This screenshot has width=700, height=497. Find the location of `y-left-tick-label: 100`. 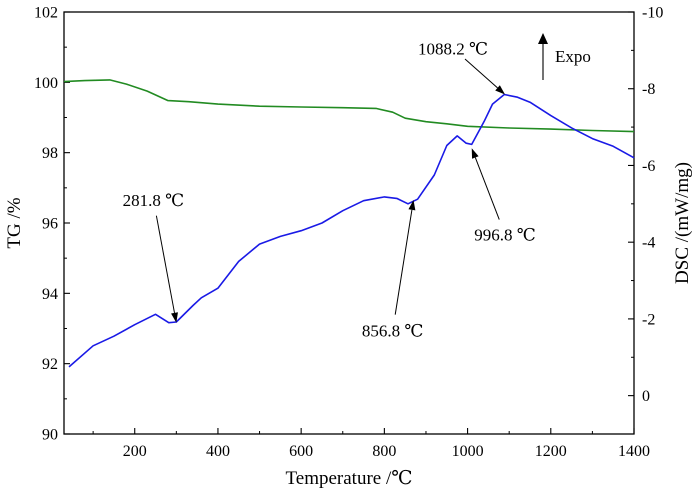

y-left-tick-label: 100 is located at coordinates (46, 83).